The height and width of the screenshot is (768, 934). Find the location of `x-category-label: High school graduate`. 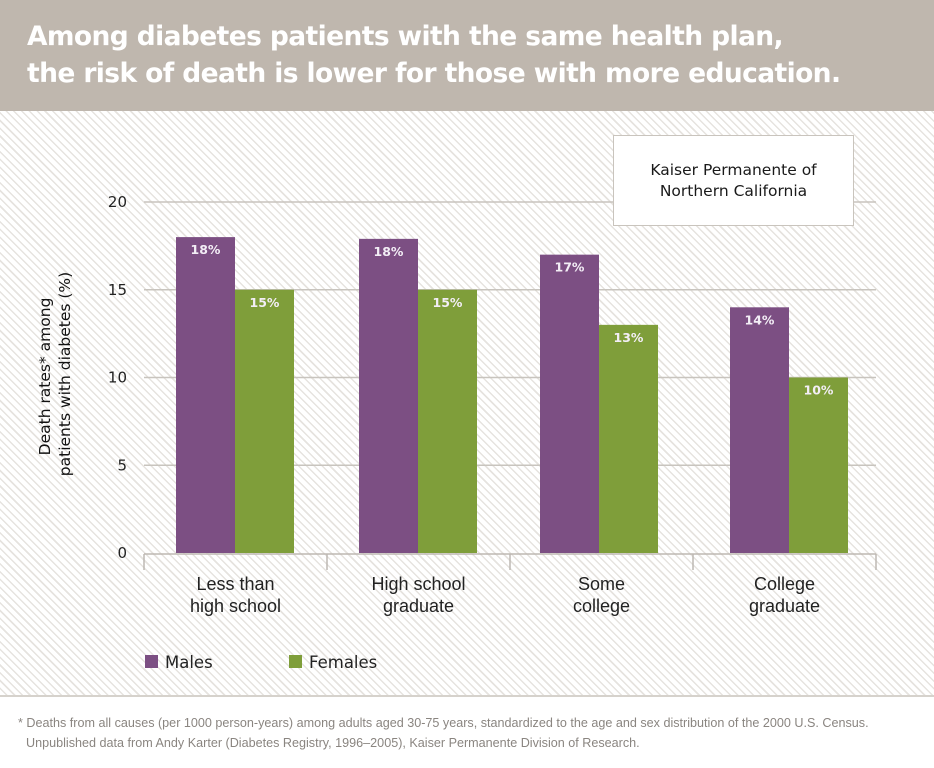

x-category-label: High school graduate is located at coordinates (418, 595).